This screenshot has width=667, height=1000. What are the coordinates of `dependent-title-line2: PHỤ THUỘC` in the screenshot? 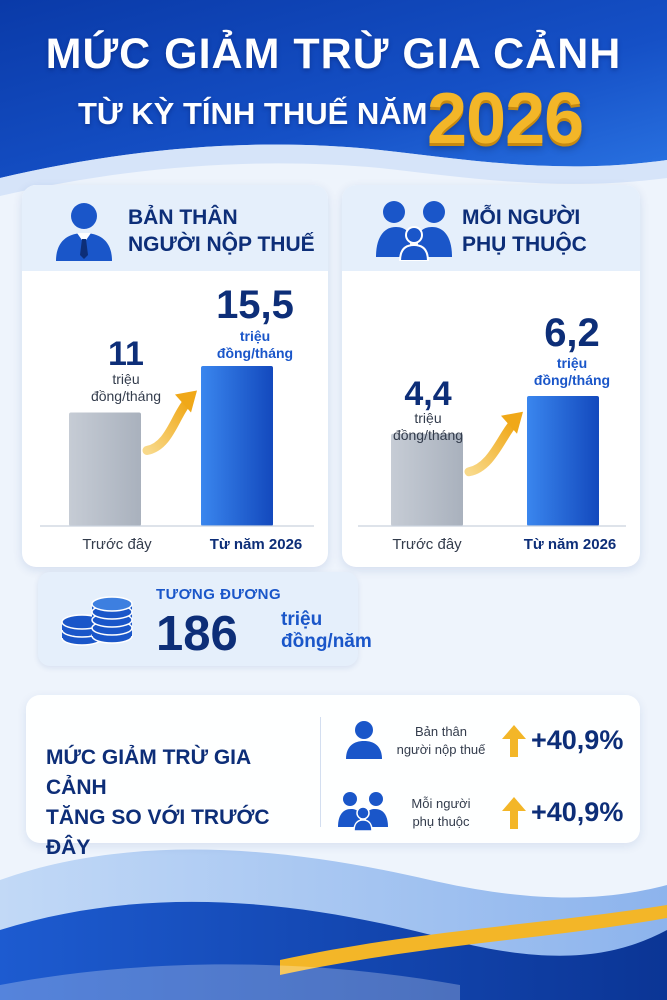 It's located at (524, 244).